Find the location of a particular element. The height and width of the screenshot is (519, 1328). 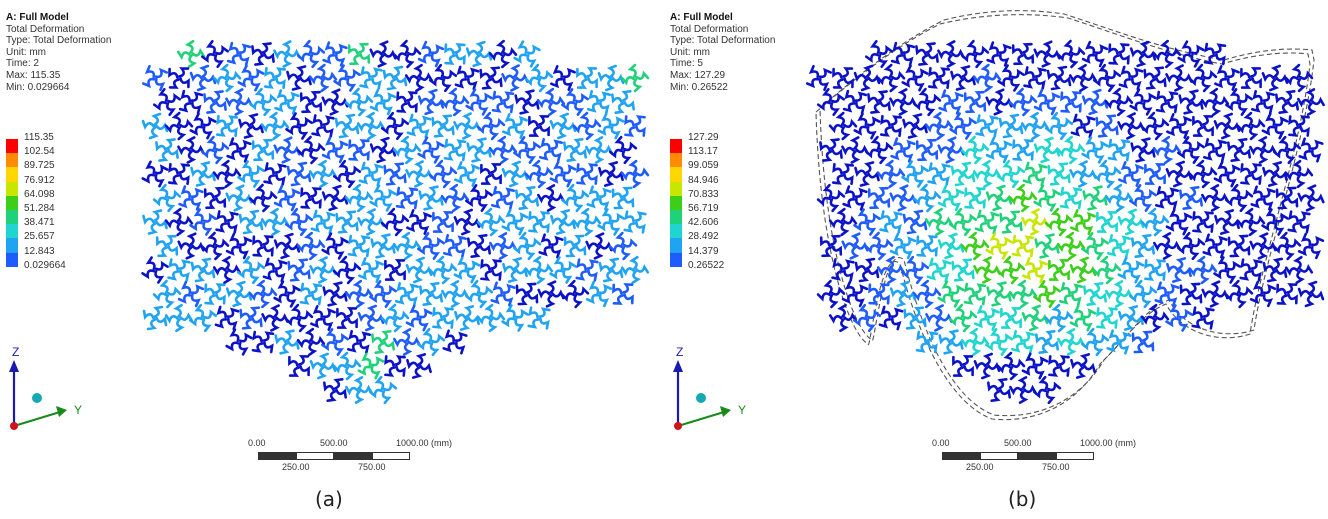

legend-label: 115.35 is located at coordinates (39, 138).